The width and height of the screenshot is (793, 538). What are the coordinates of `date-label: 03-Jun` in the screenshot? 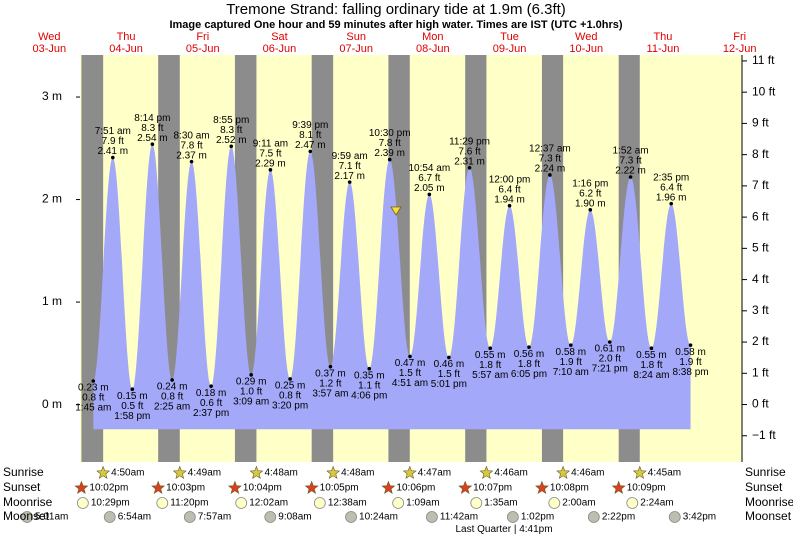 It's located at (50, 49).